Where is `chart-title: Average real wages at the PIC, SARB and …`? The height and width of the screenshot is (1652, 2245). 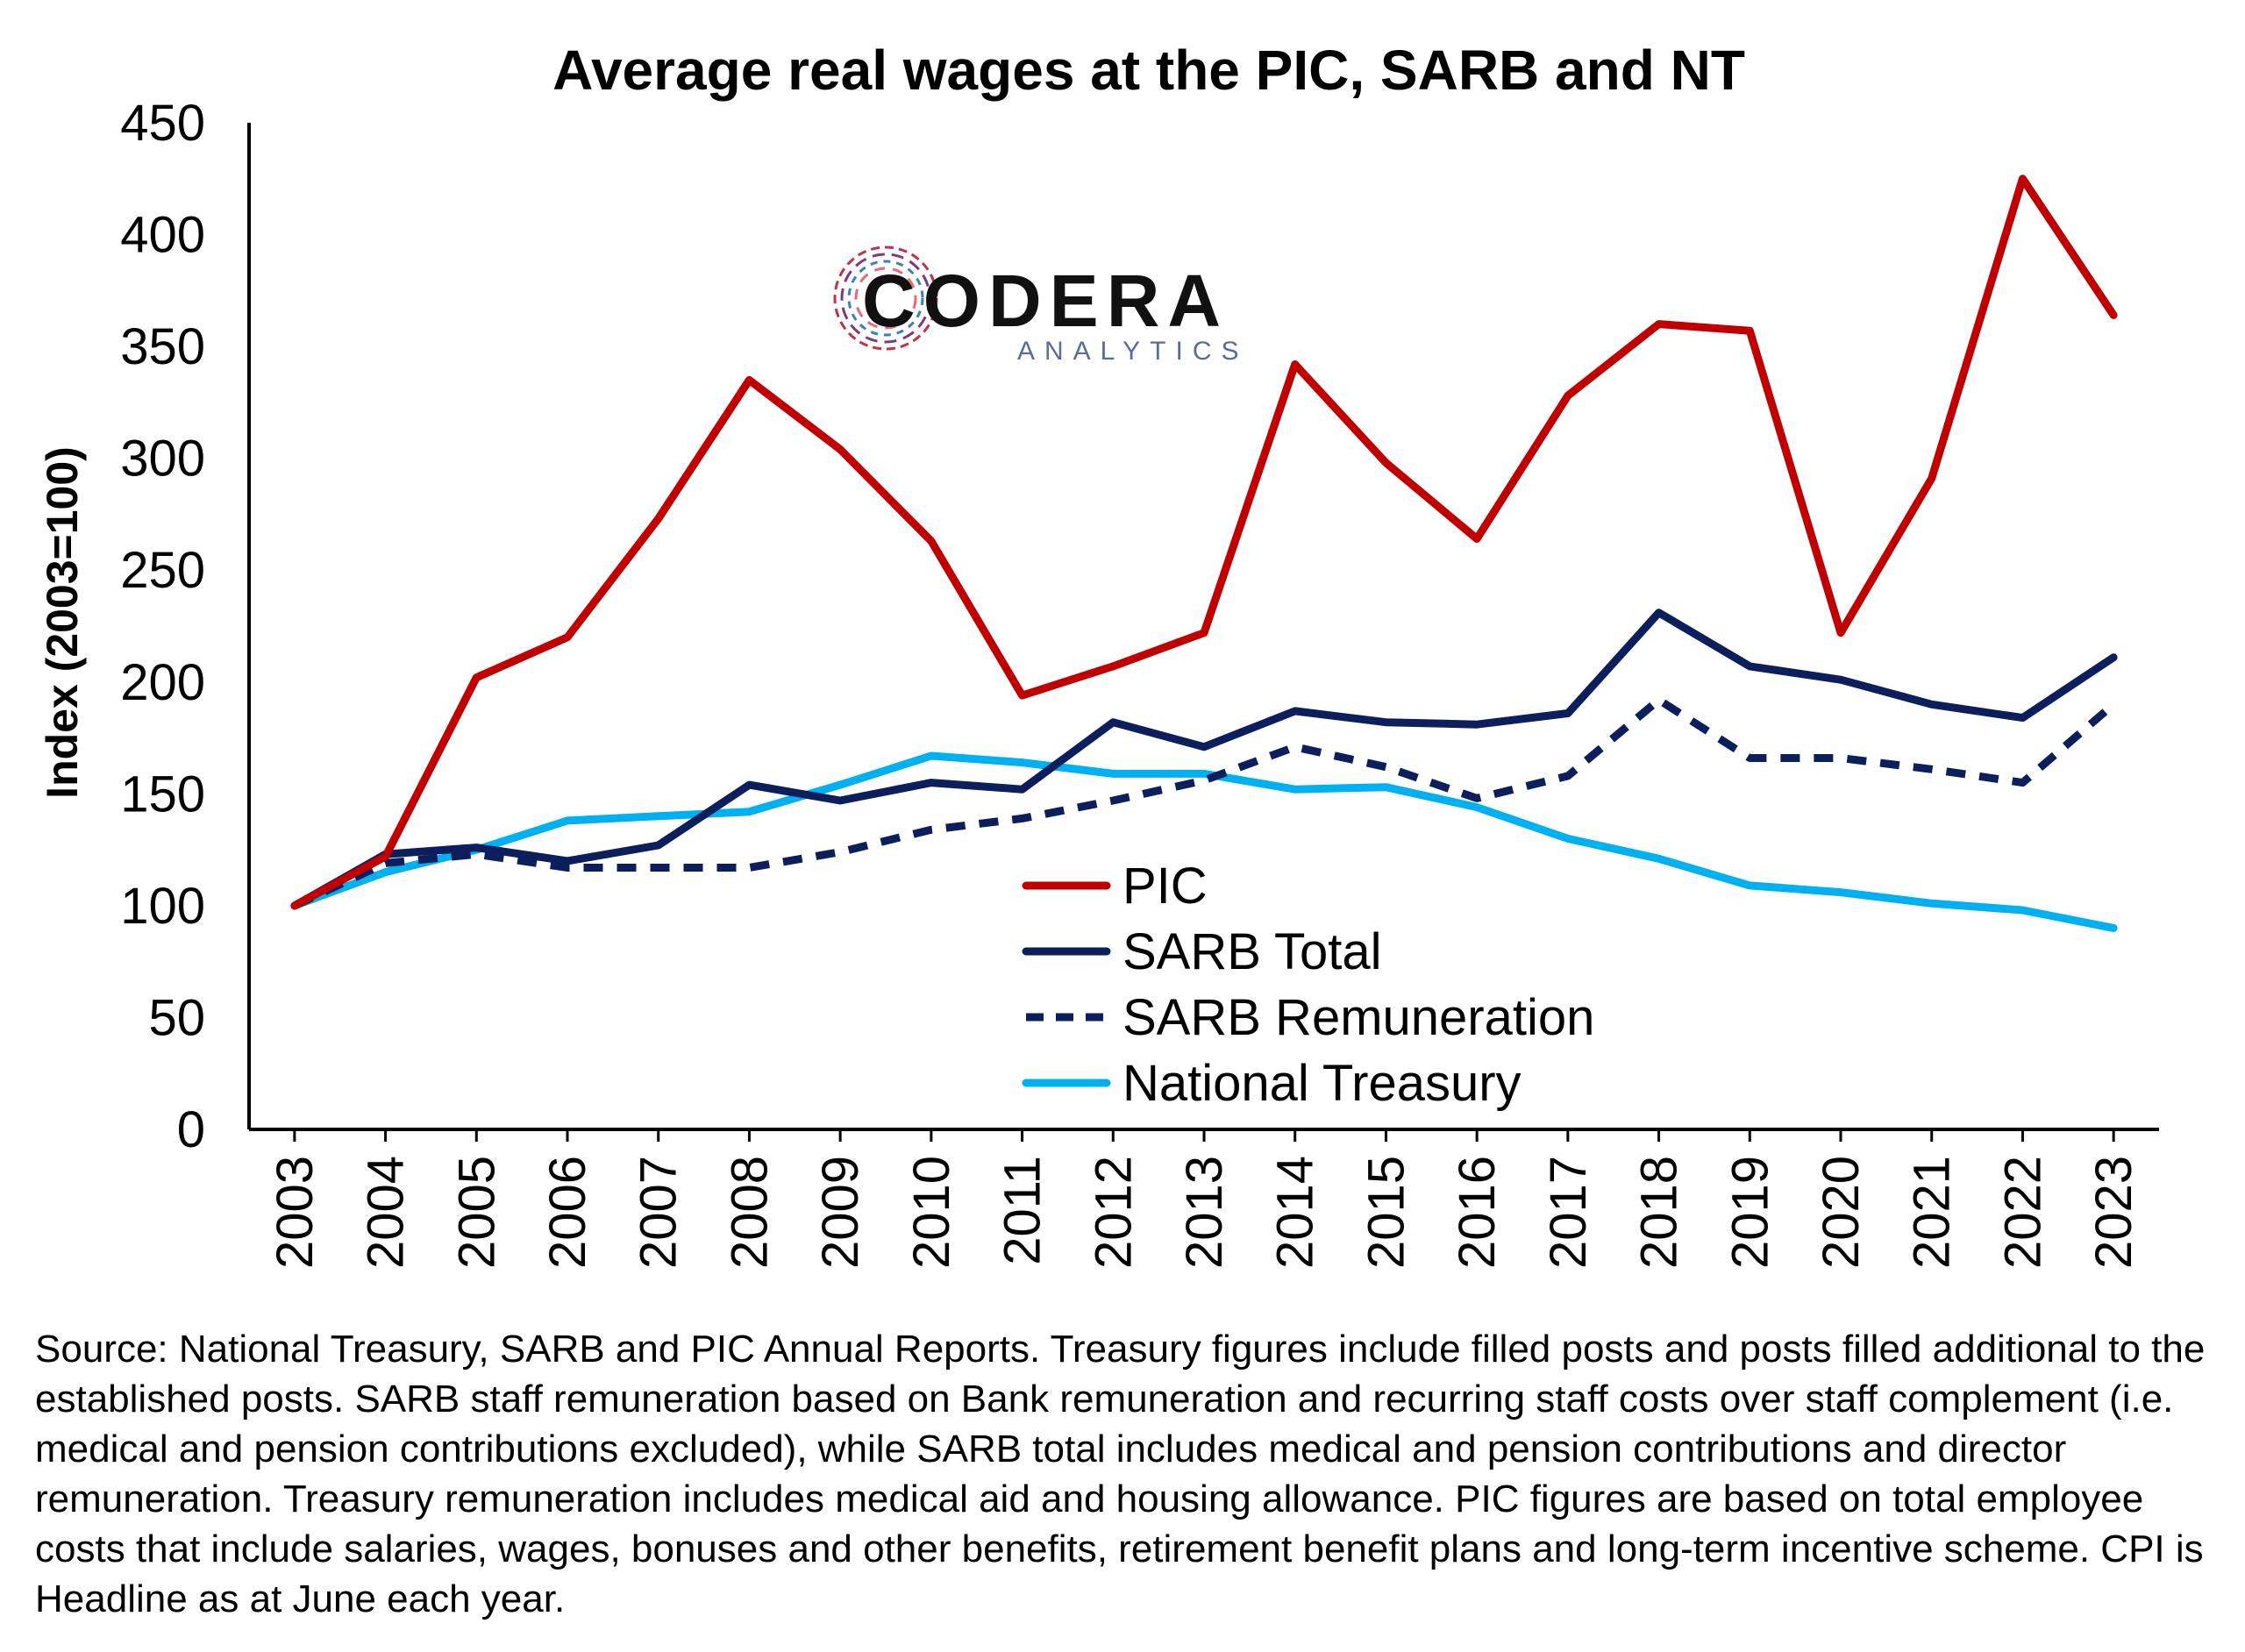
chart-title: Average real wages at the PIC, SARB and … is located at coordinates (1148, 70).